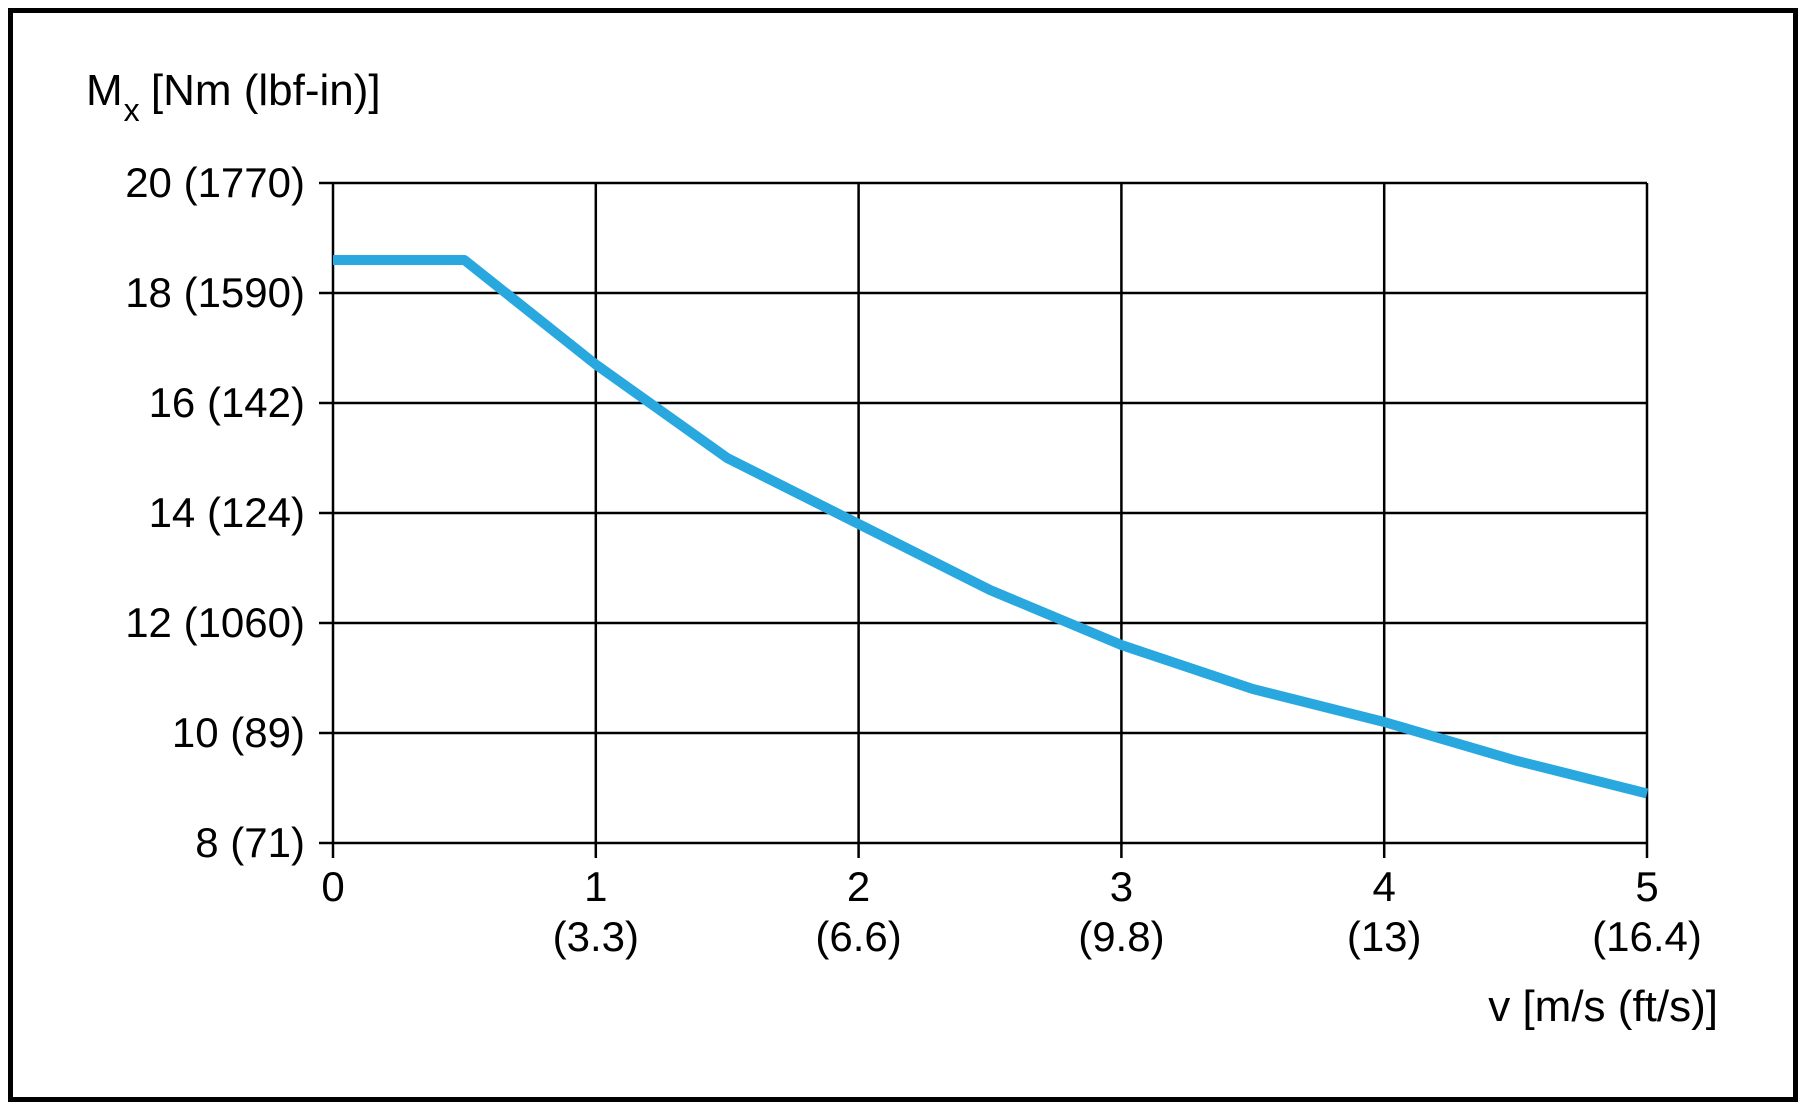 The image size is (1806, 1110). What do you see at coordinates (259, 90) in the screenshot?
I see `y-axis-title-units: [Nm (lbf-in)]` at bounding box center [259, 90].